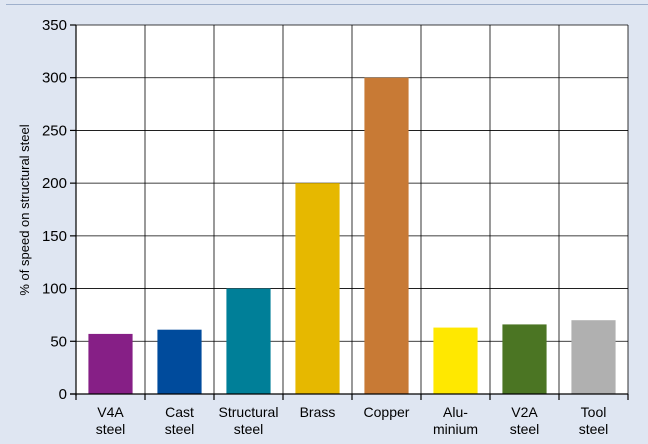 This screenshot has height=444, width=648. What do you see at coordinates (54, 130) in the screenshot?
I see `y-tick-label-5: 250` at bounding box center [54, 130].